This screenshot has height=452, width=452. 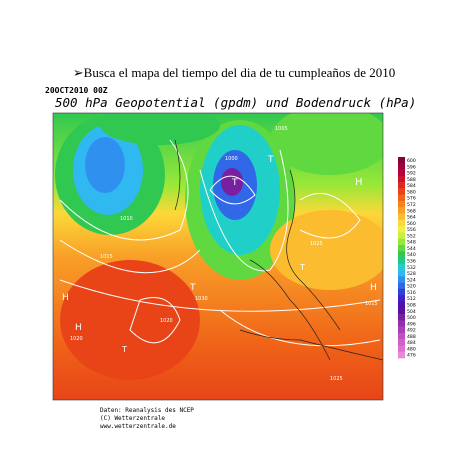 What do you see at coordinates (147, 410) in the screenshot?
I see `footer-line: Daten: Reanalysis des NCEP` at bounding box center [147, 410].